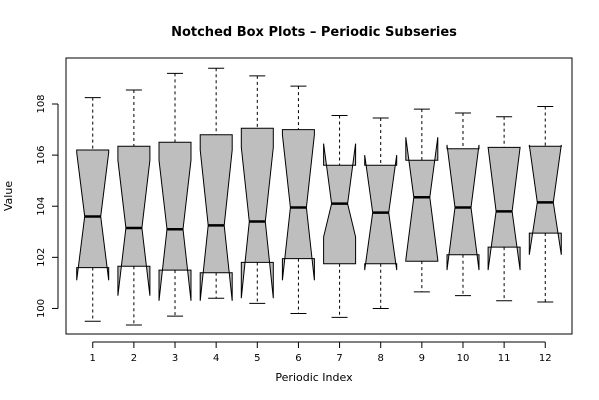 This screenshot has width=599, height=400. What do you see at coordinates (175, 358) in the screenshot?
I see `x-tick-label: 3` at bounding box center [175, 358].